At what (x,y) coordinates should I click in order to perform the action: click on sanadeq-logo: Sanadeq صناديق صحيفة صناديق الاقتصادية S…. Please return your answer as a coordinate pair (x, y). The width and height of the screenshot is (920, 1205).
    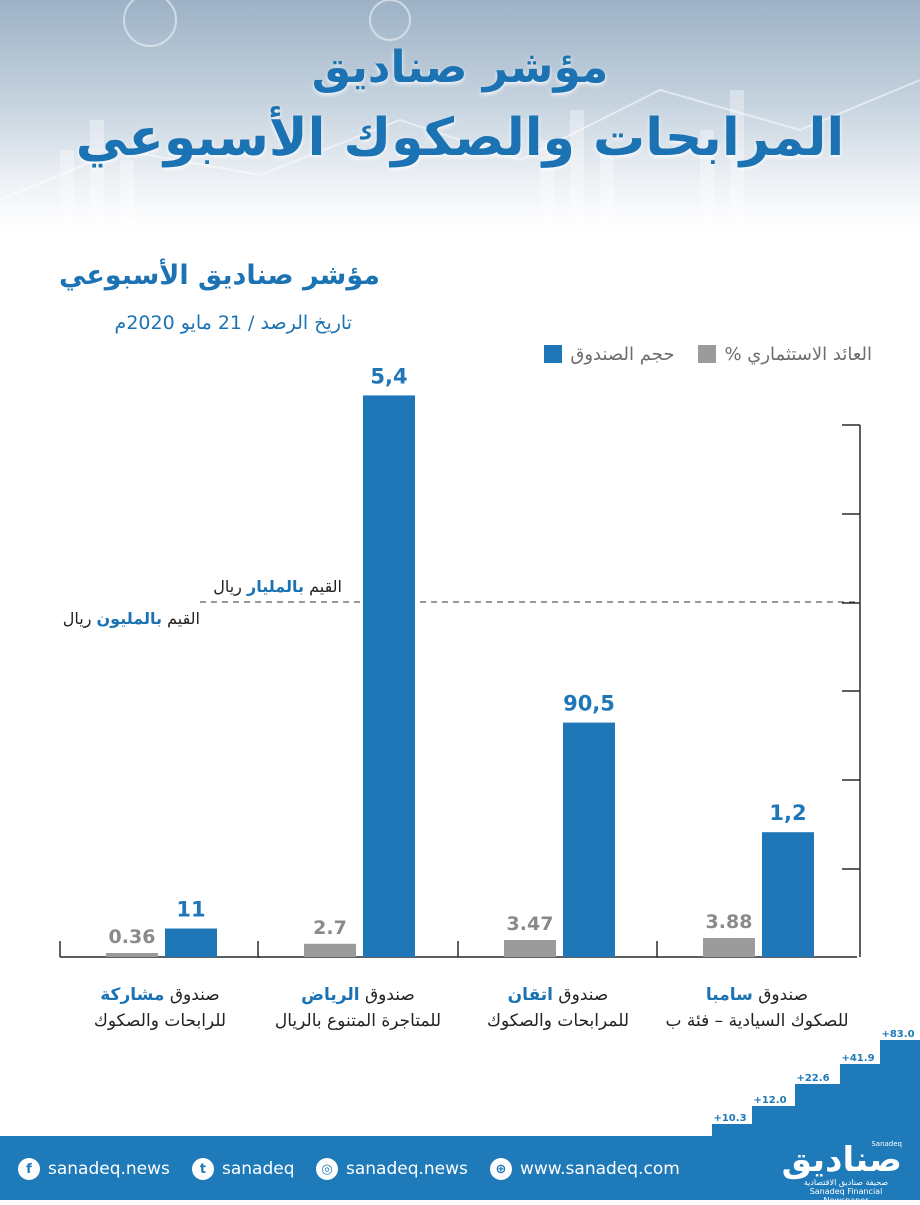
    Looking at the image, I should click on (841, 1172).